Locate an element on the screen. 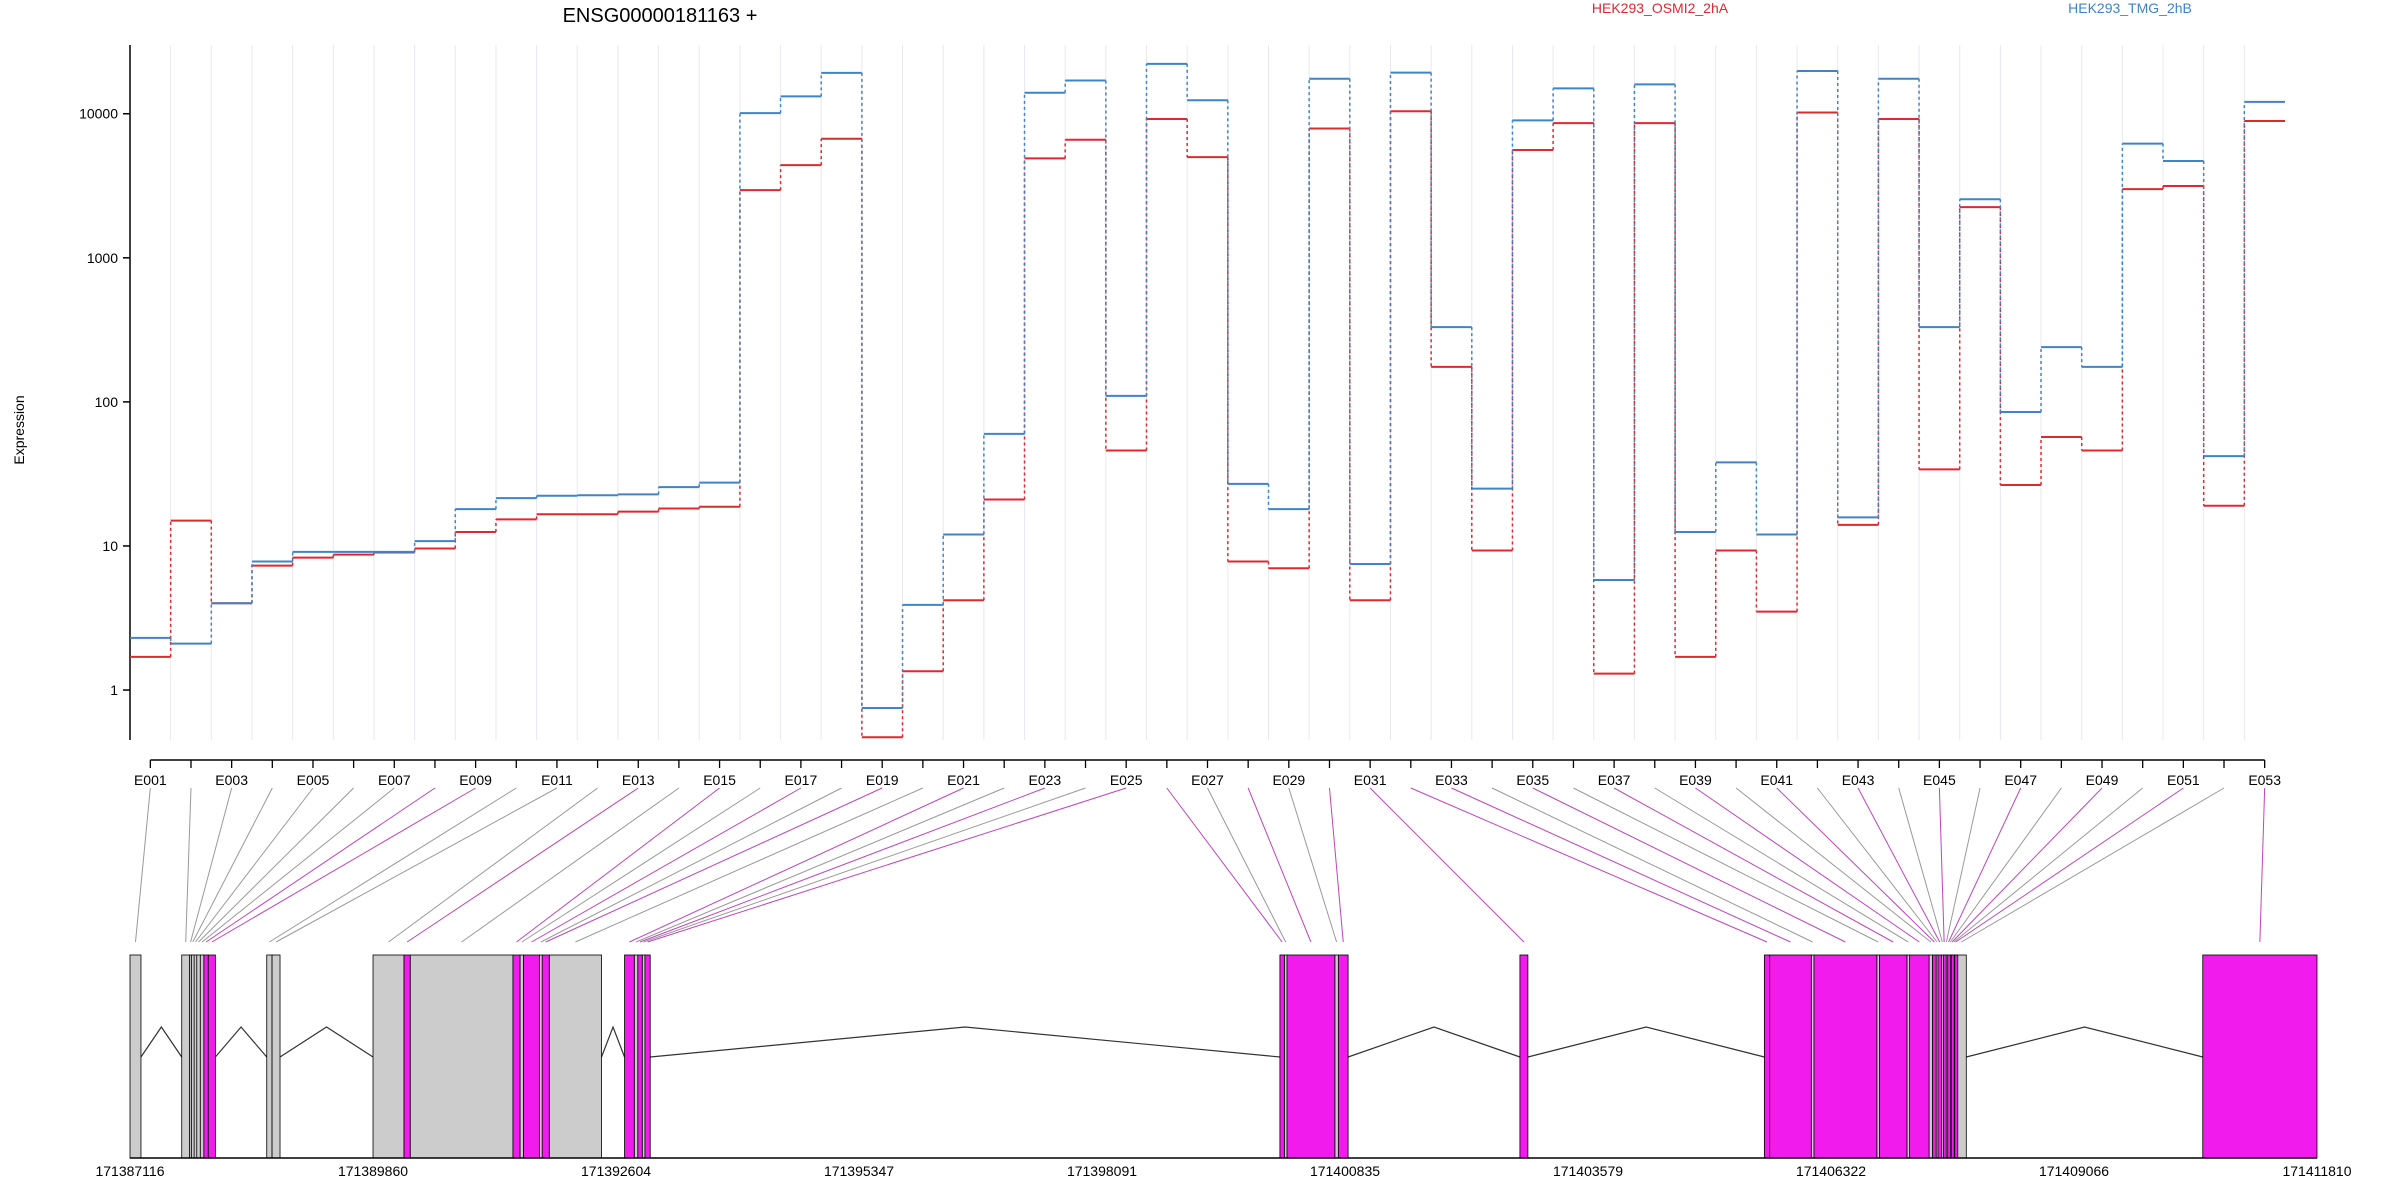  connector-E002 is located at coordinates (188, 865).